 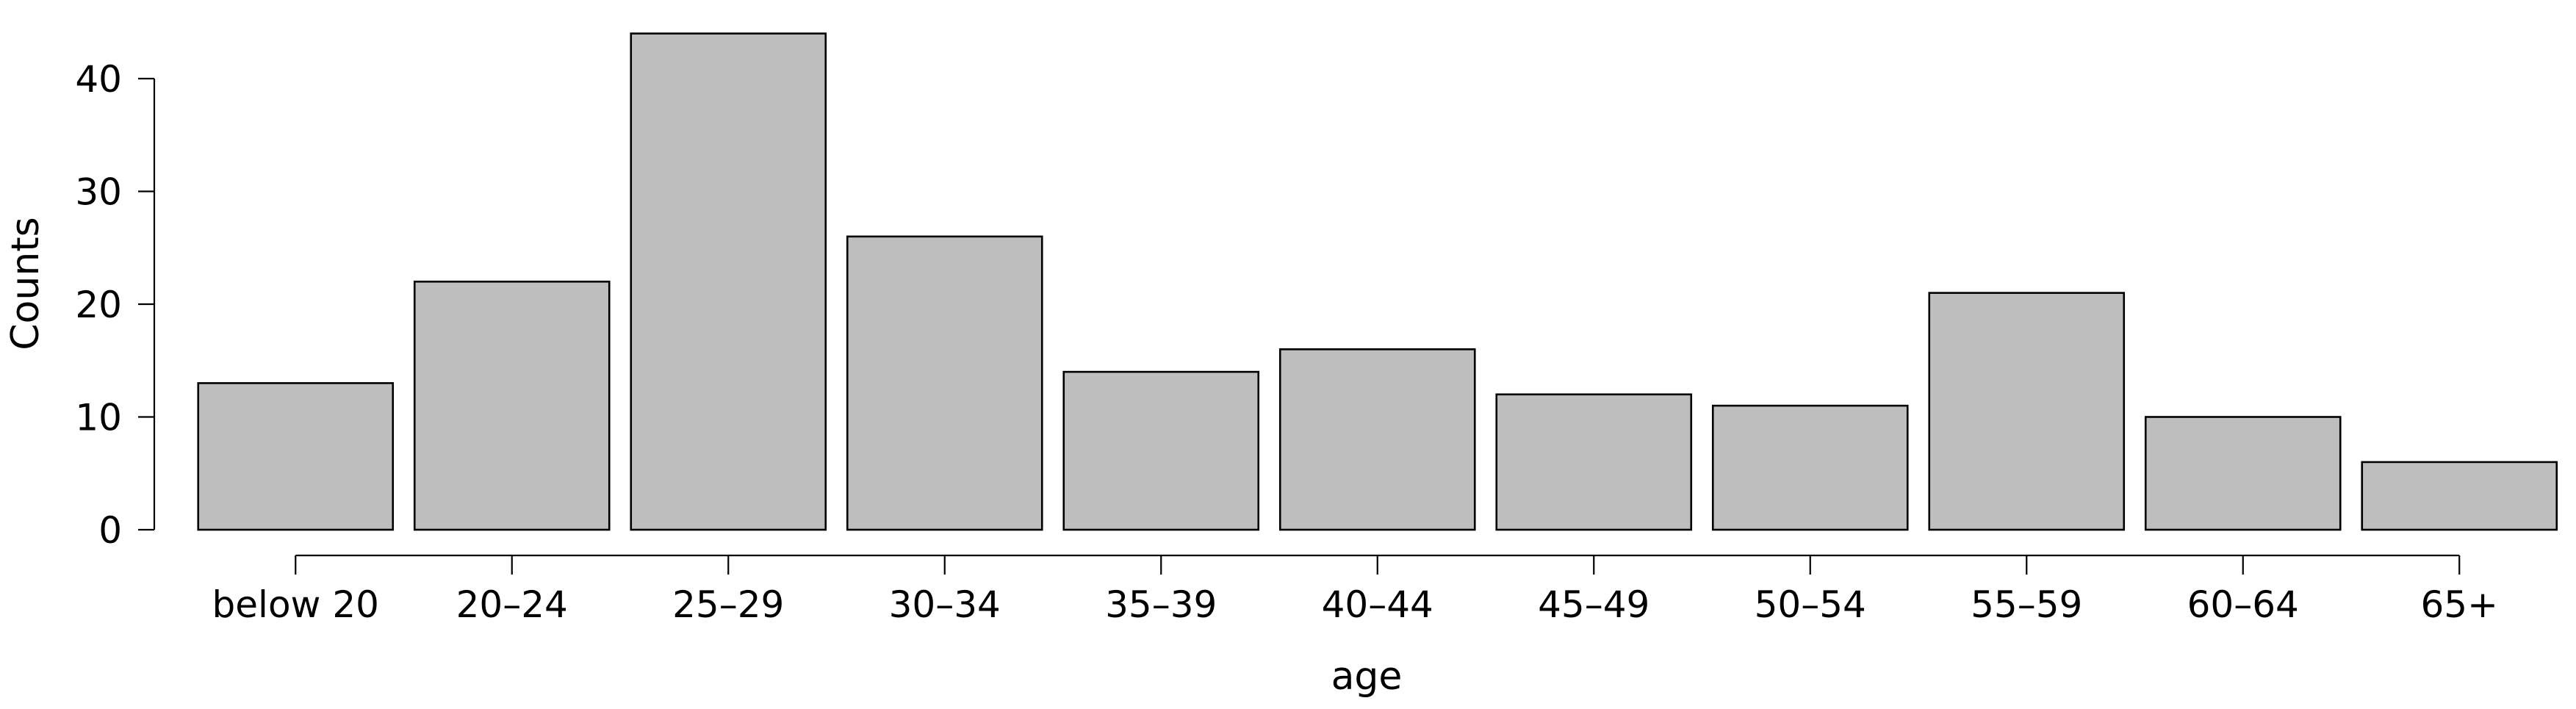 I want to click on y-axis: 0 10 20 30 40, so click(x=116, y=305).